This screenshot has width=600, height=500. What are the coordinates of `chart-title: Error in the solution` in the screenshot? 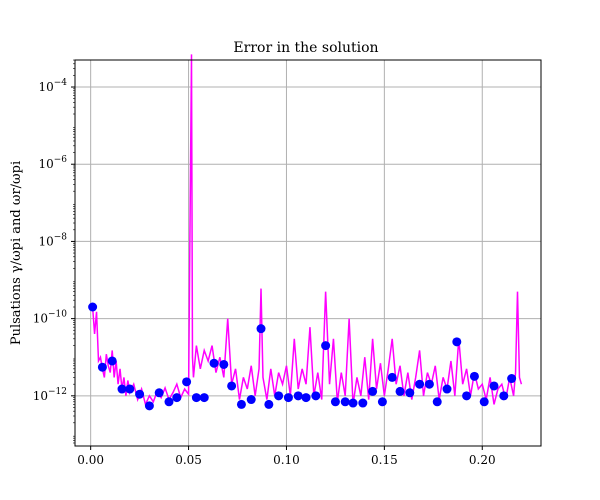 It's located at (305, 48).